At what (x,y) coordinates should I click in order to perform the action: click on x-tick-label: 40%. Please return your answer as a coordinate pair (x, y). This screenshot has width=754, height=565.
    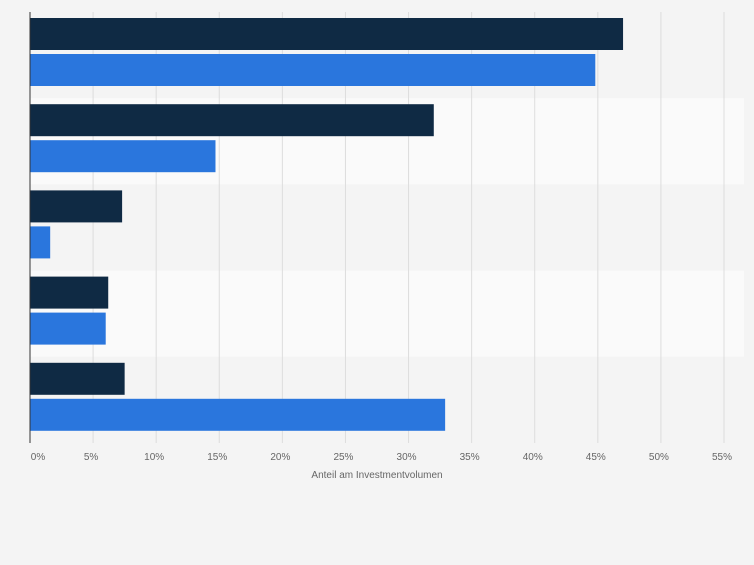
    Looking at the image, I should click on (533, 457).